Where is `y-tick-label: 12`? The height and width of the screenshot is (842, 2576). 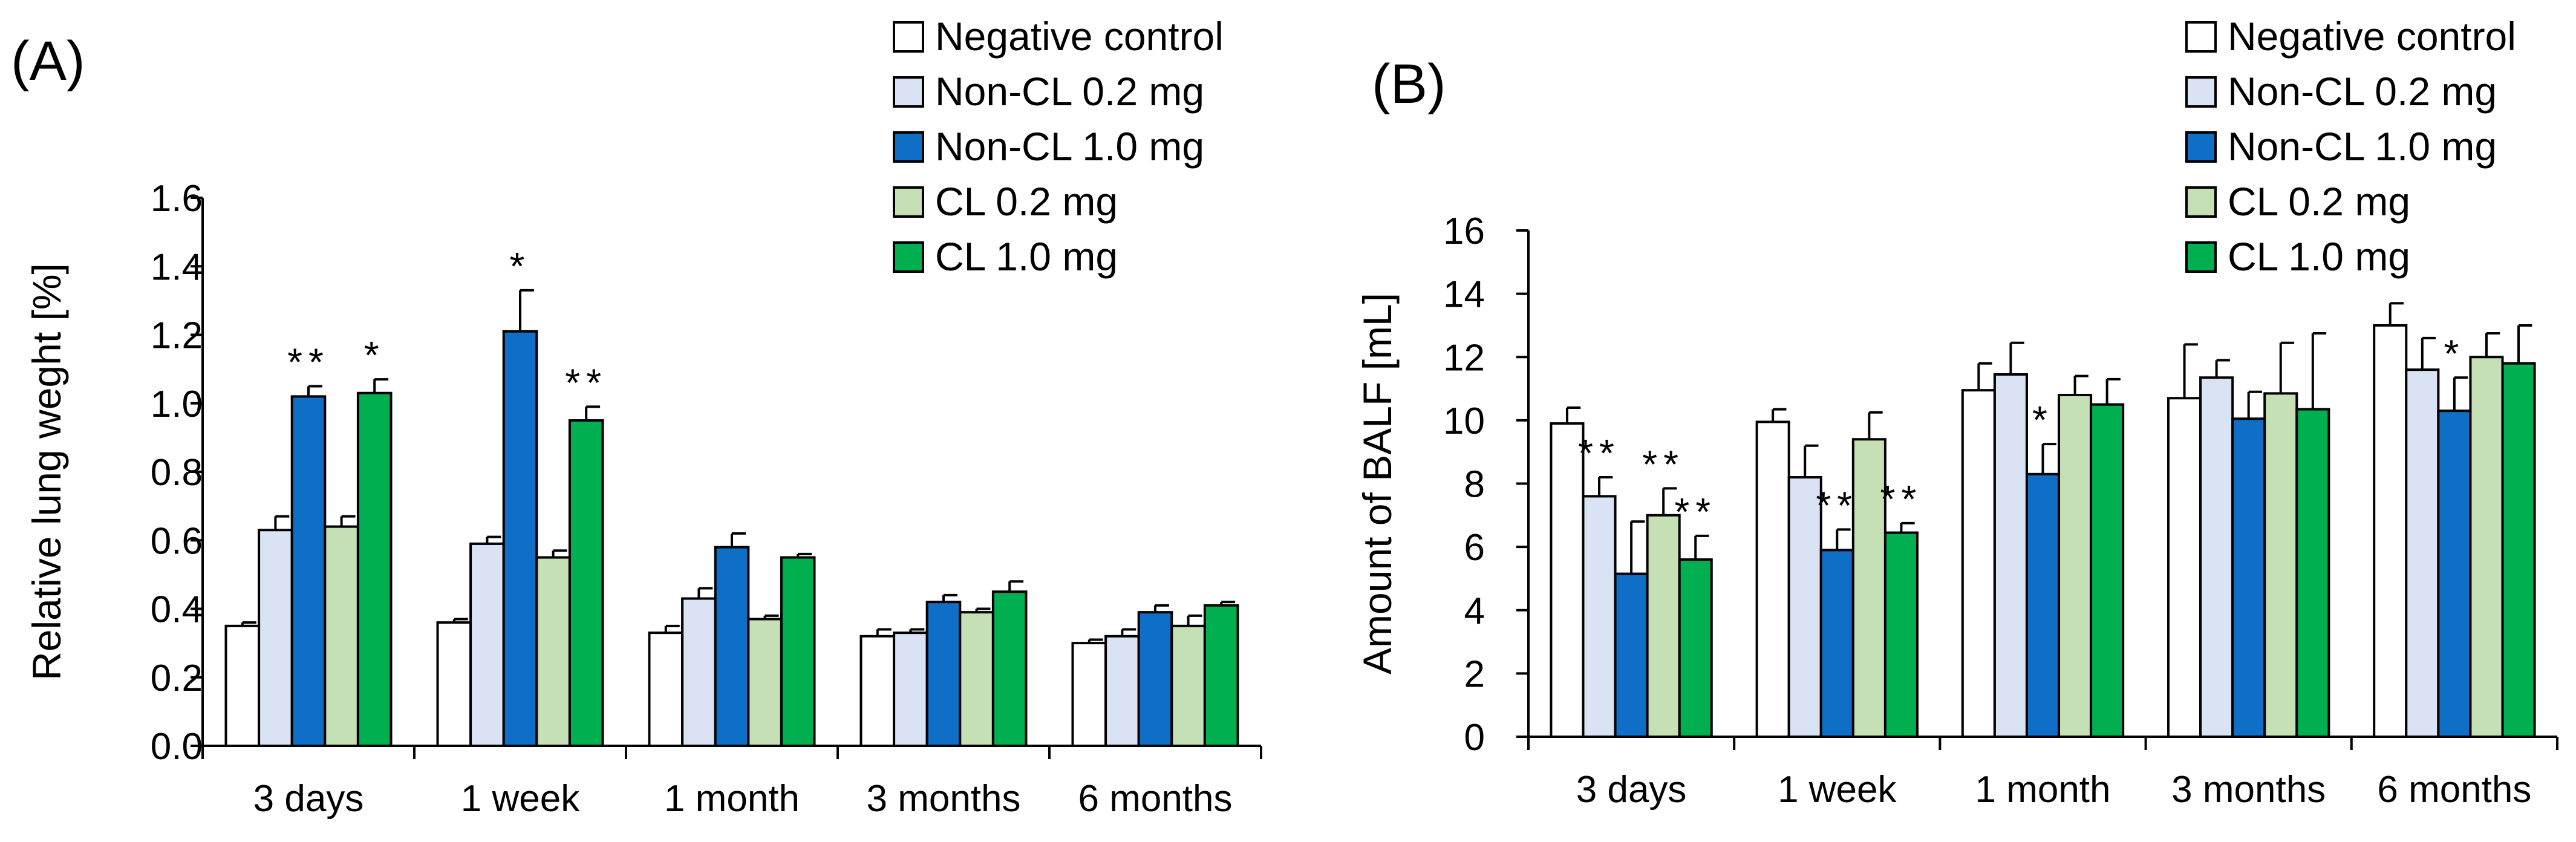
y-tick-label: 12 is located at coordinates (1464, 358).